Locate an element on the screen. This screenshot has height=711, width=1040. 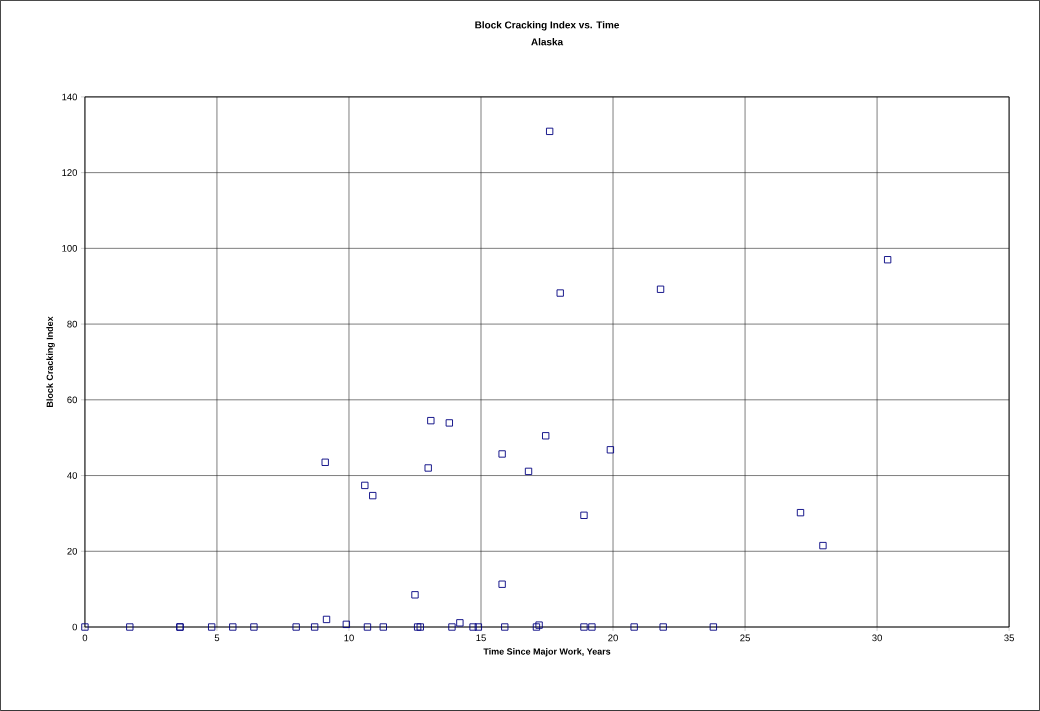
y-tick-label: 120 is located at coordinates (70, 173).